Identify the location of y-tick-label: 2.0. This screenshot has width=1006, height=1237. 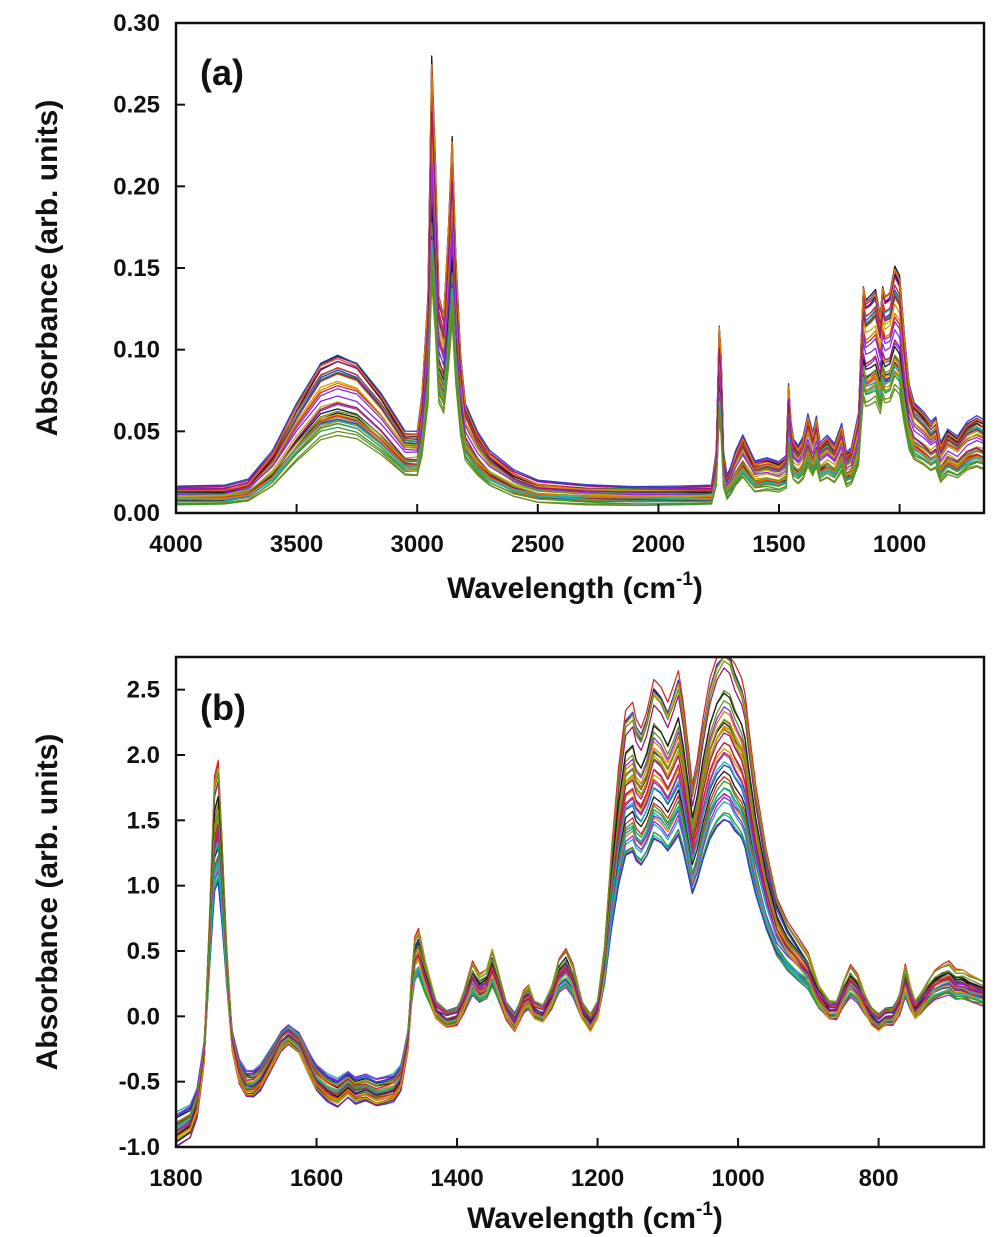
(143, 755).